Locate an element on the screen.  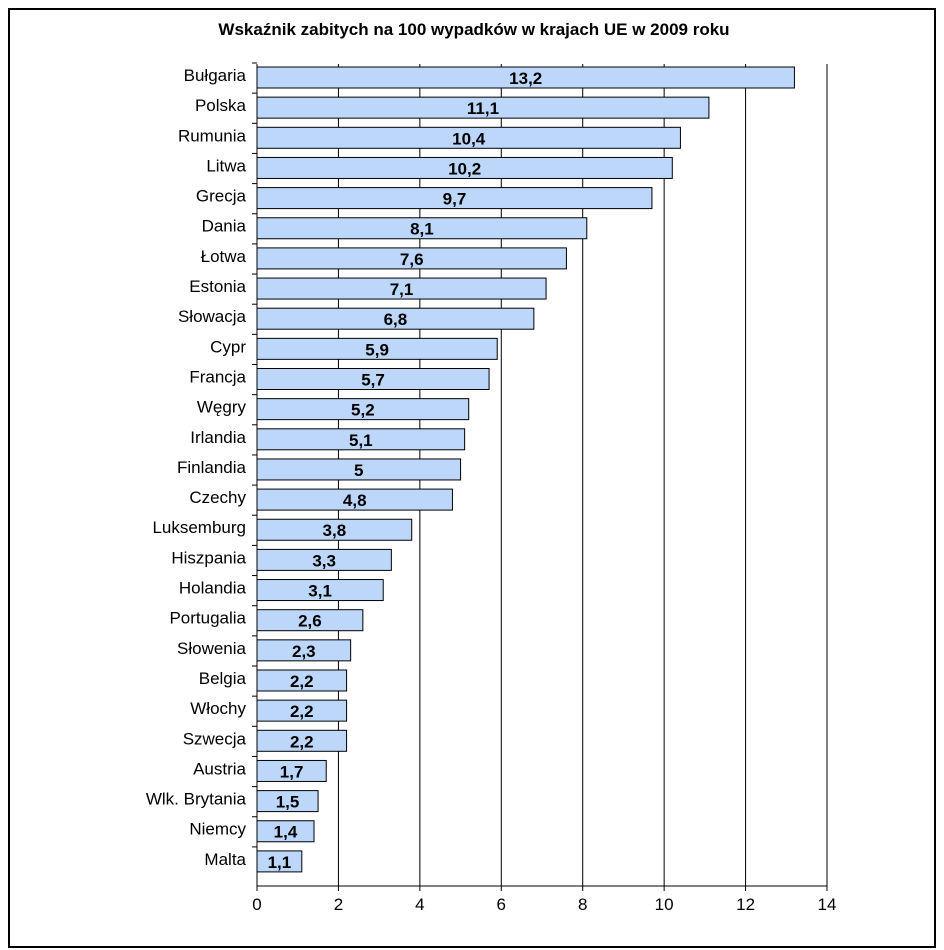
category-label: Malta is located at coordinates (225, 859).